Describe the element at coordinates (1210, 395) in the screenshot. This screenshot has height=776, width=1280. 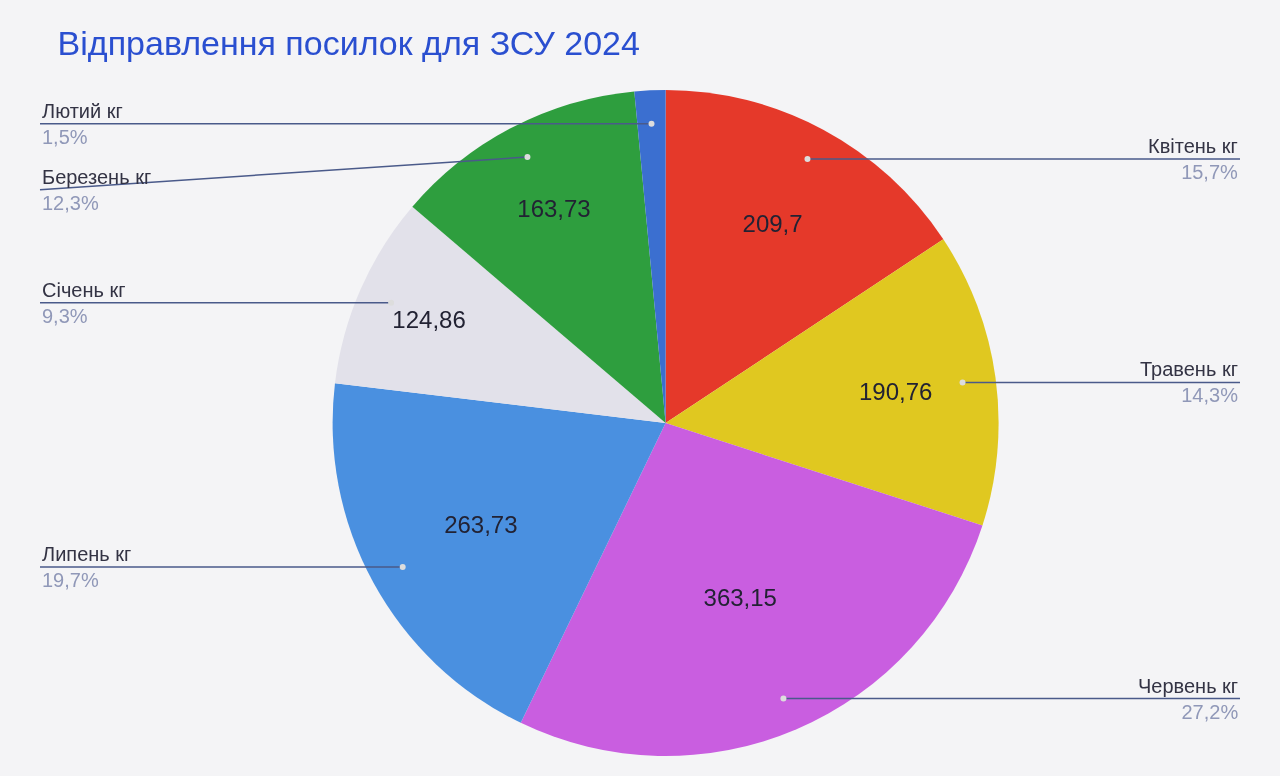
I see `text: 14,3%` at that location.